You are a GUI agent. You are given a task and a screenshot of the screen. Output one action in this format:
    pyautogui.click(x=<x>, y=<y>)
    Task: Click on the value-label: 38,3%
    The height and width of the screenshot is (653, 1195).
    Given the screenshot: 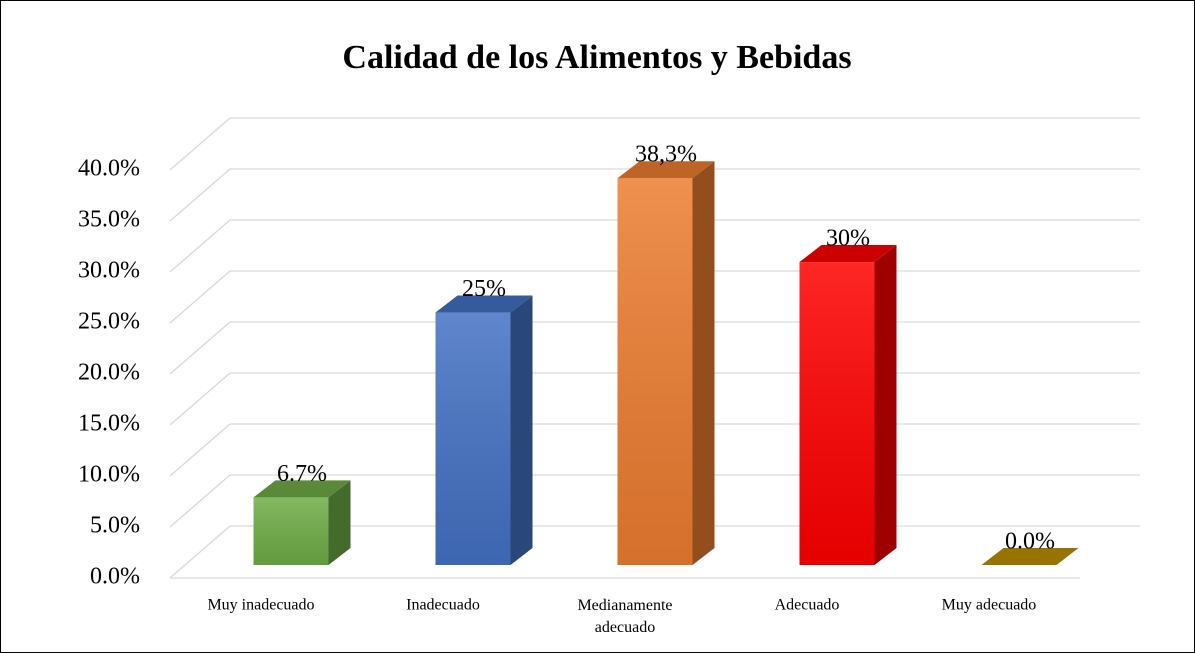 What is the action you would take?
    pyautogui.click(x=666, y=155)
    